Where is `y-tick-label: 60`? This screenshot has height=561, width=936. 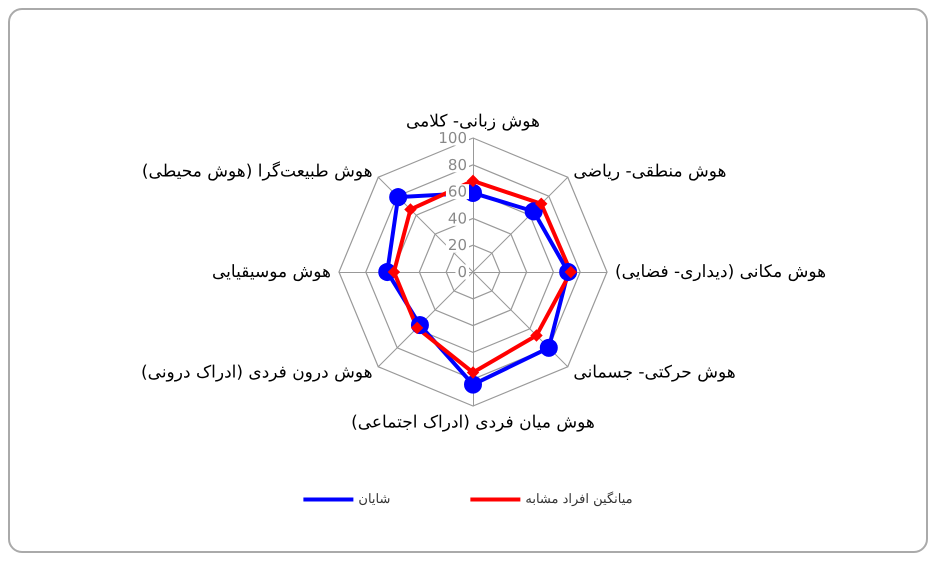 y-tick-label: 60 is located at coordinates (457, 191).